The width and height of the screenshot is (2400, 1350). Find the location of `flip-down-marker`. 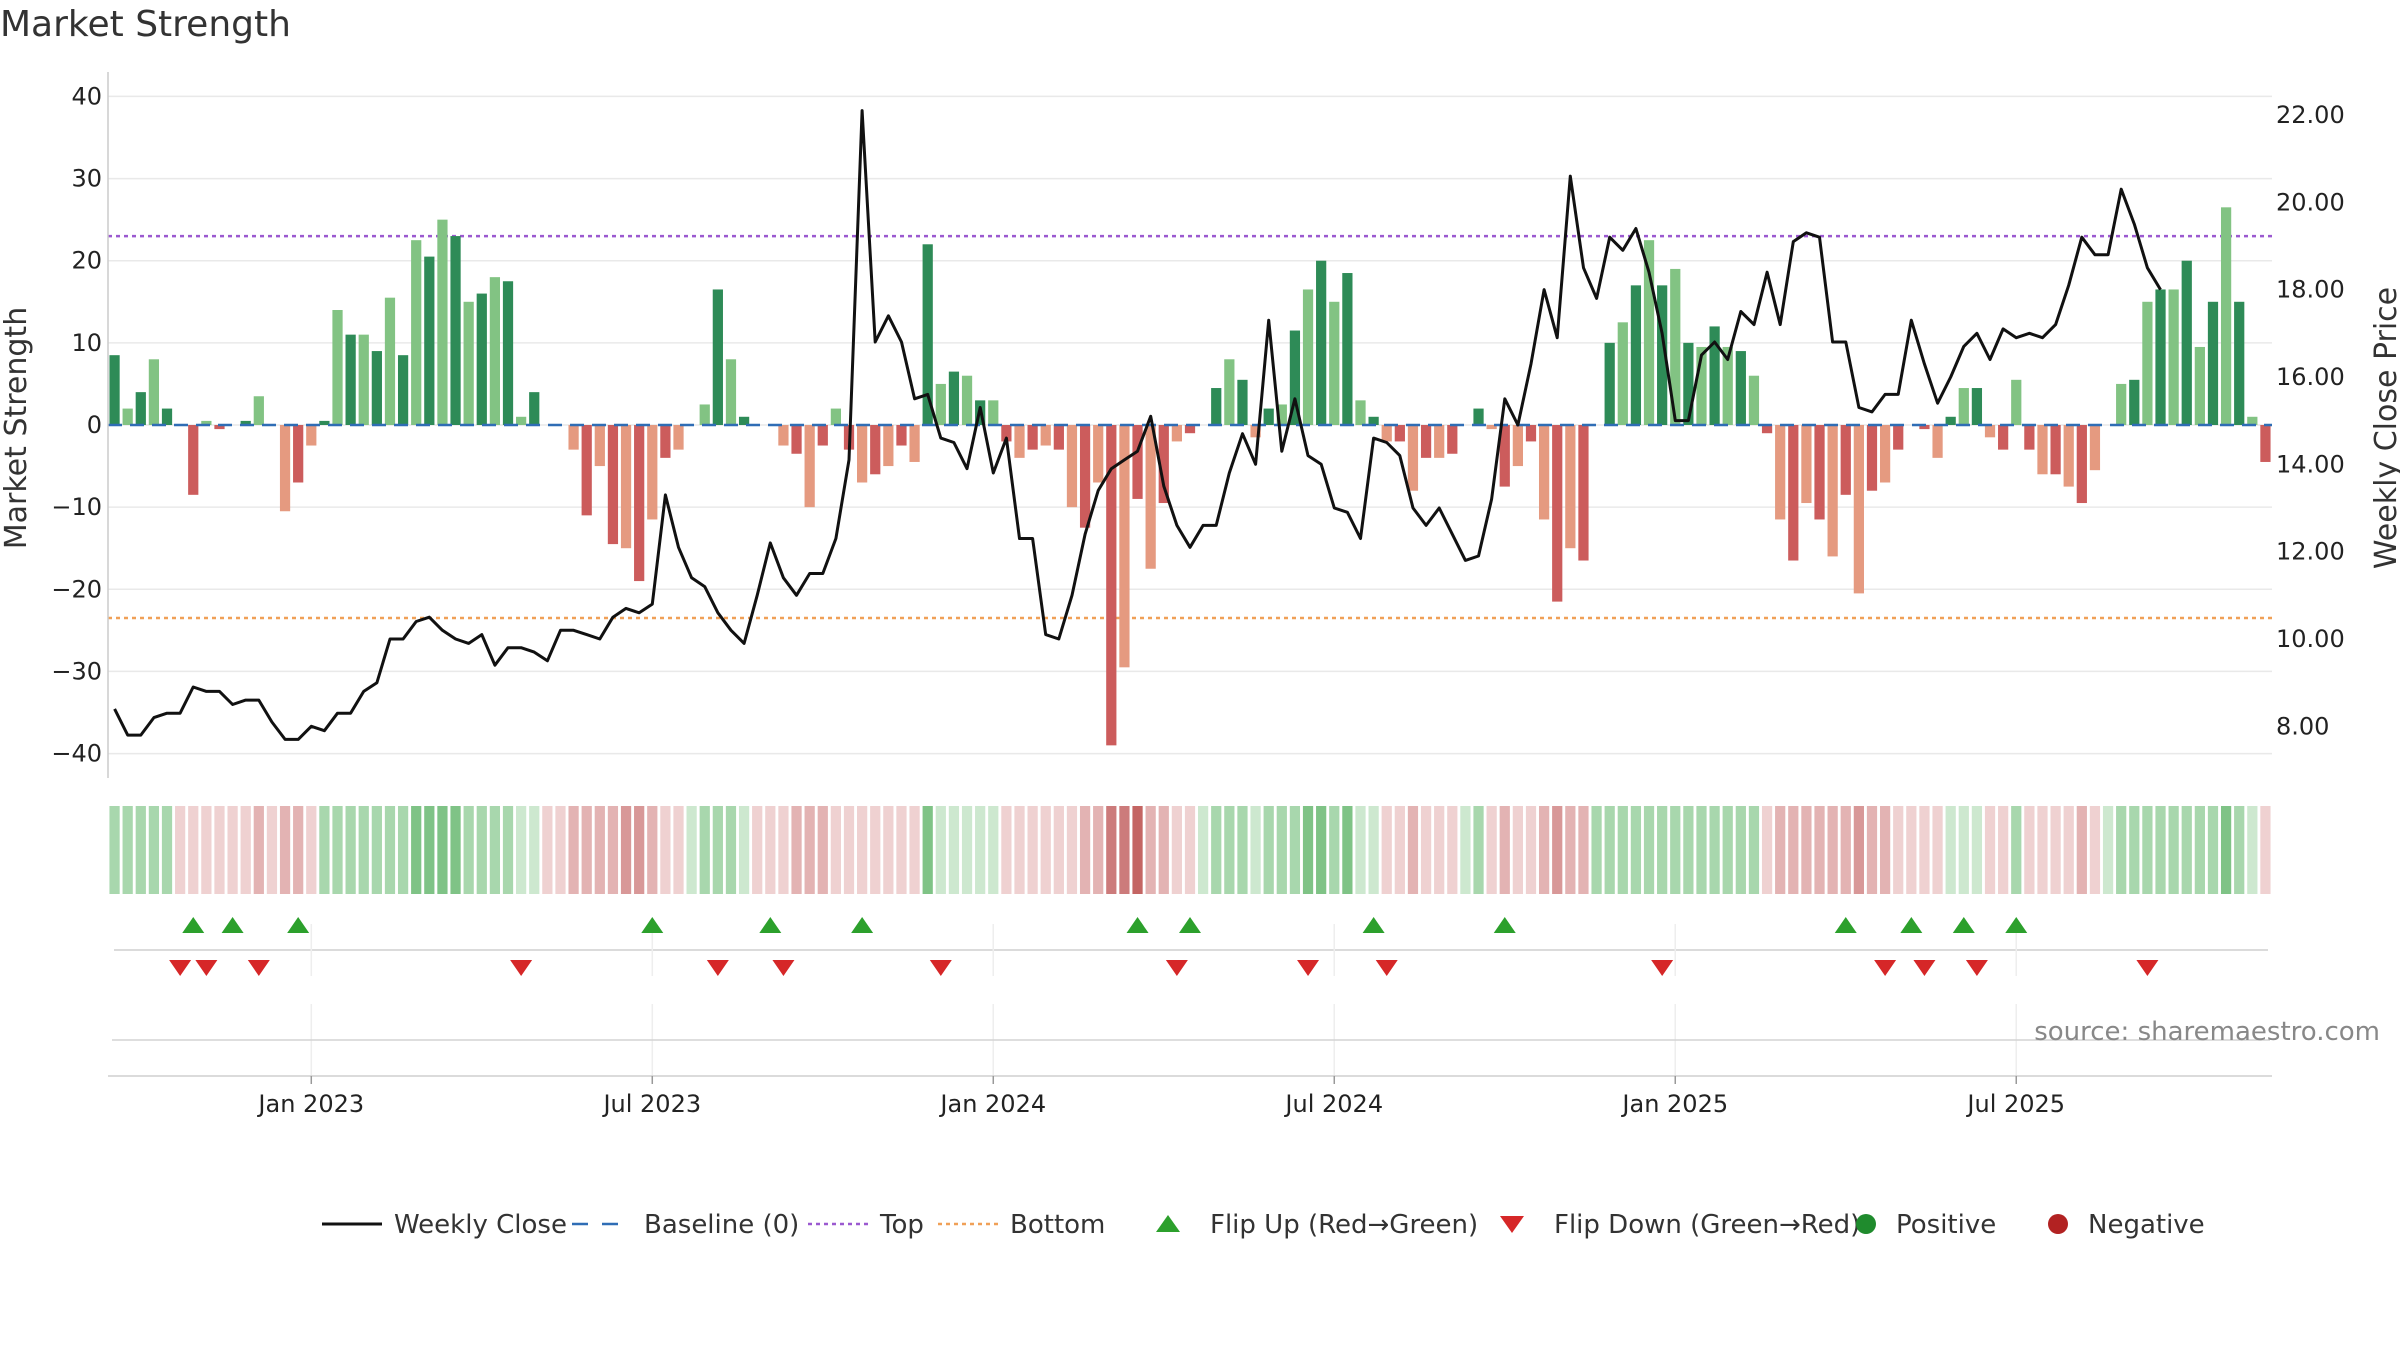

flip-down-marker is located at coordinates (206, 968).